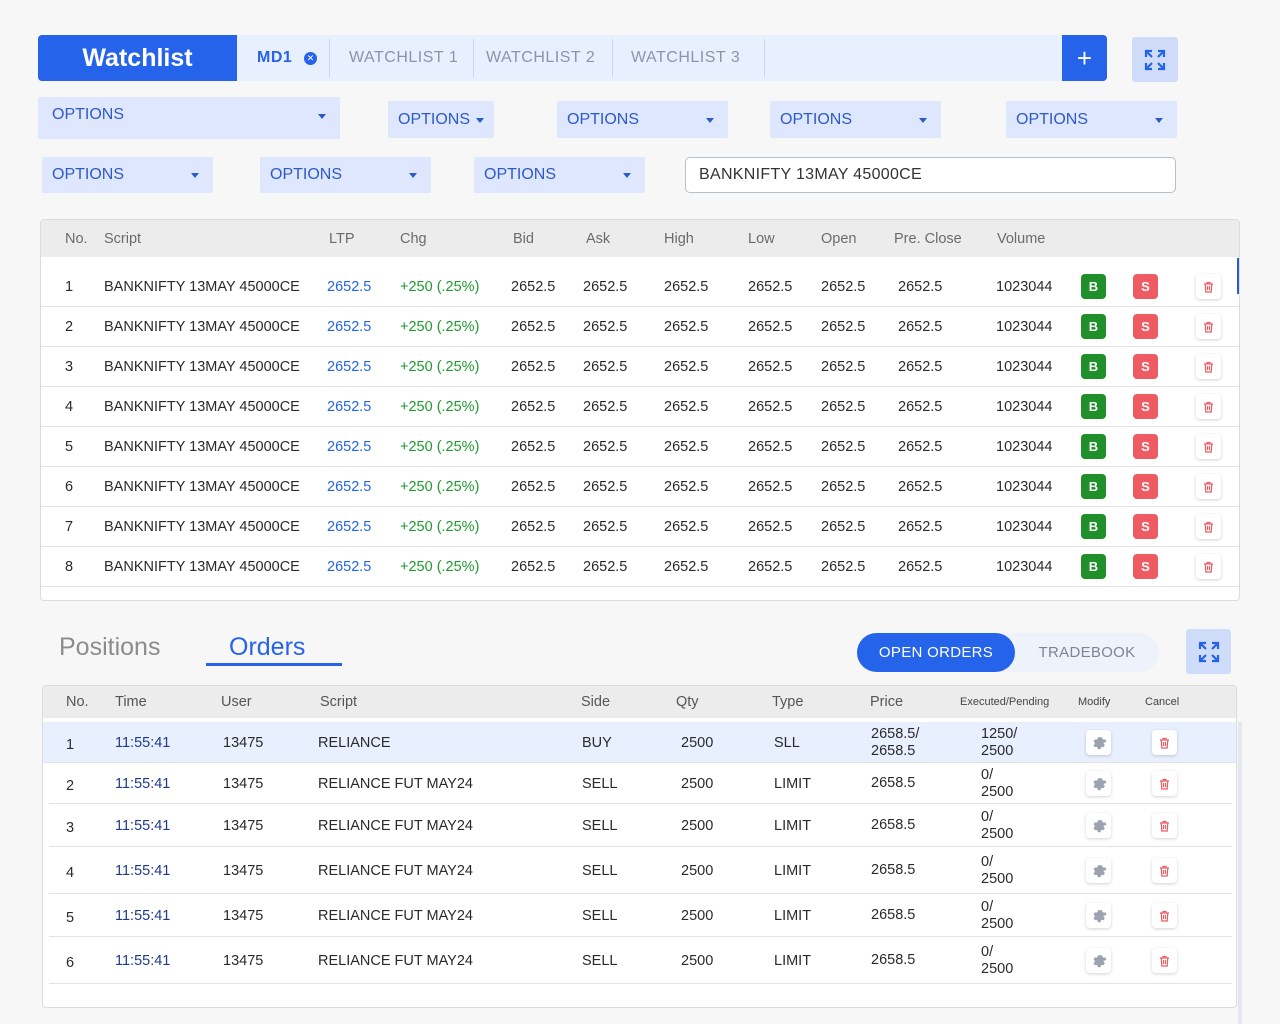 This screenshot has height=1024, width=1280. I want to click on cell-ltp: 2652.5, so click(349, 487).